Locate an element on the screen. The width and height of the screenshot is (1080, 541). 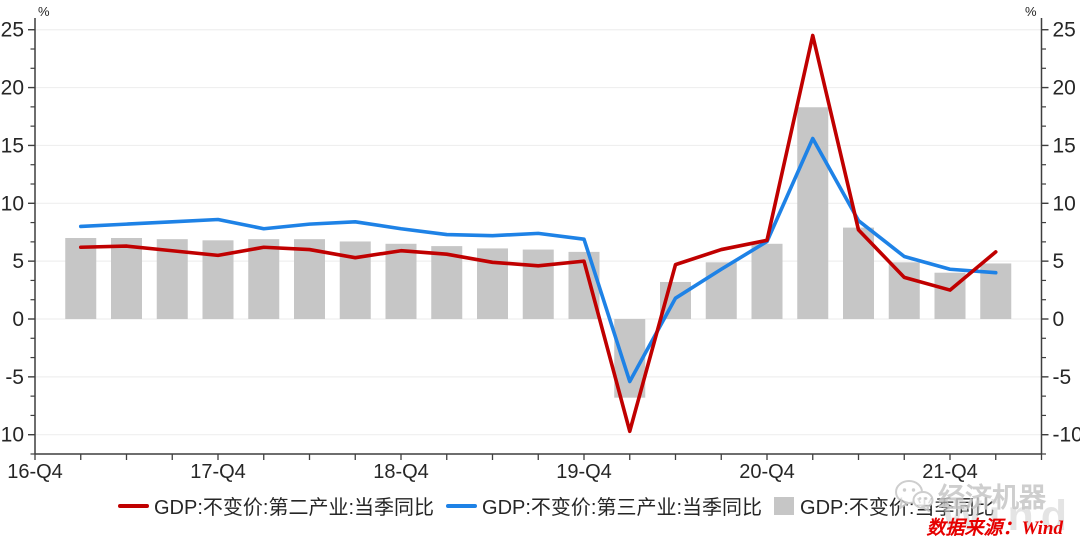
y-tick-label-right: 15 is located at coordinates (1064, 145).